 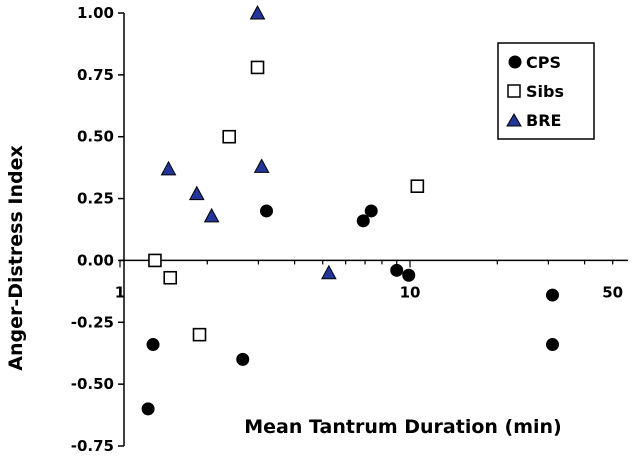 What do you see at coordinates (612, 292) in the screenshot?
I see `x-tick-label: 50` at bounding box center [612, 292].